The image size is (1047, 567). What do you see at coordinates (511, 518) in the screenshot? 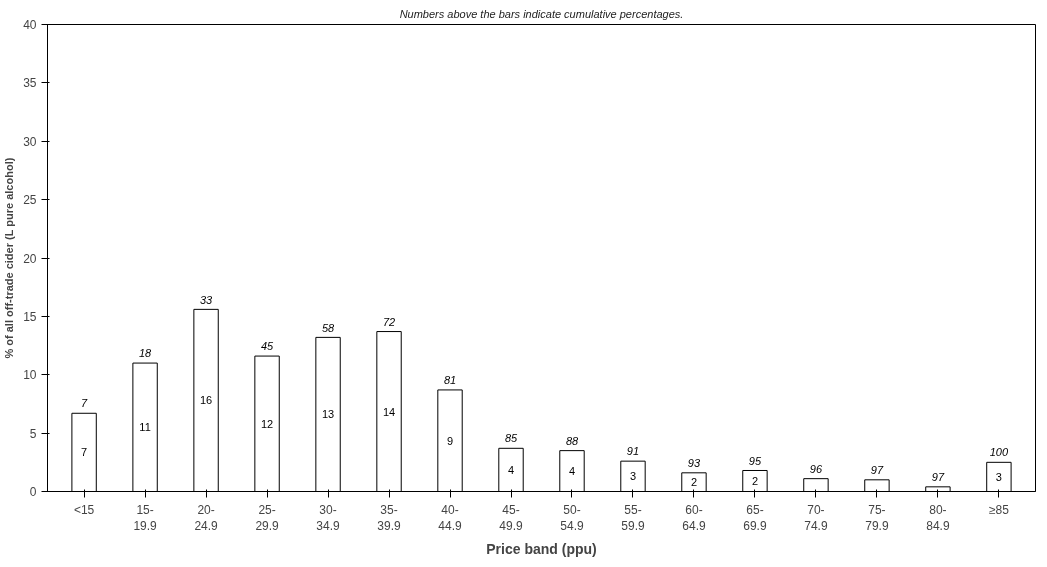
I see `x-tick-label: 45- 49.9` at bounding box center [511, 518].